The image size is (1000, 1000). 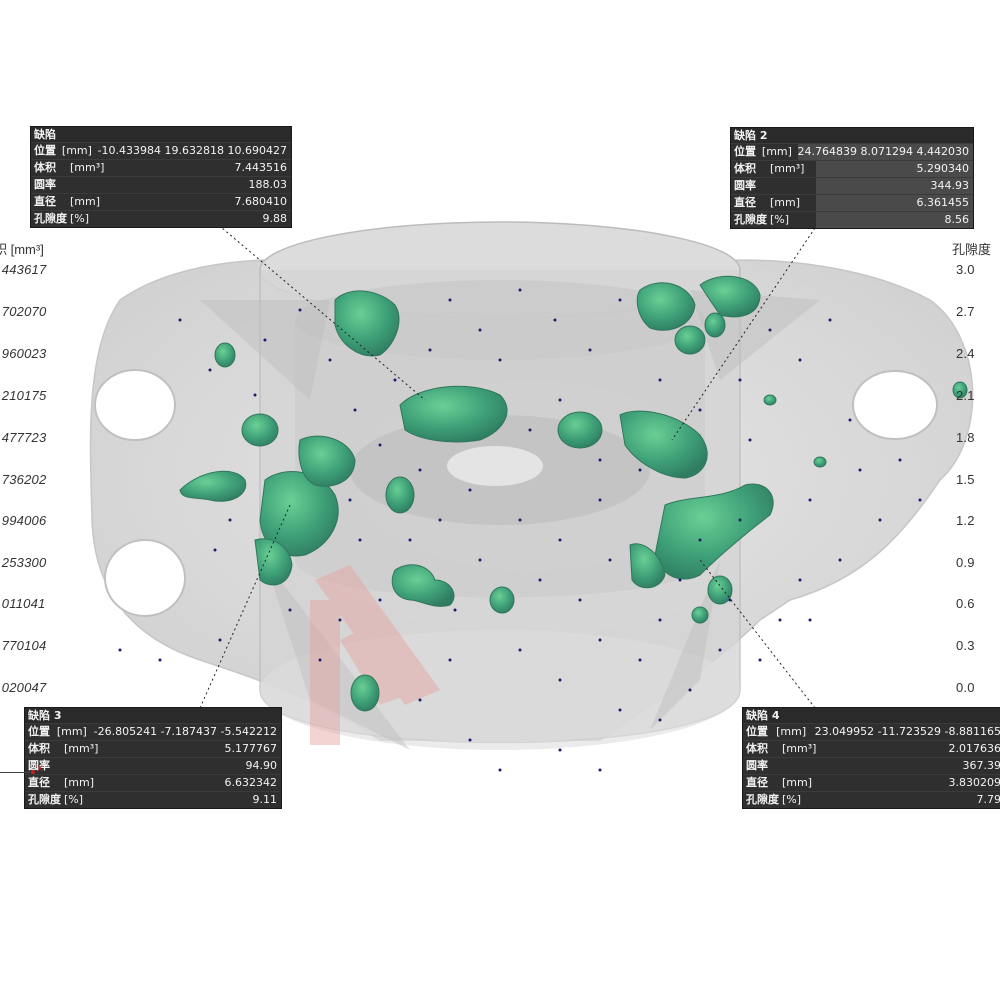 What do you see at coordinates (871, 731) in the screenshot?
I see `defect-4-row-position: 位置 [mm] 23.049952 -11.723529 -8.881165` at bounding box center [871, 731].